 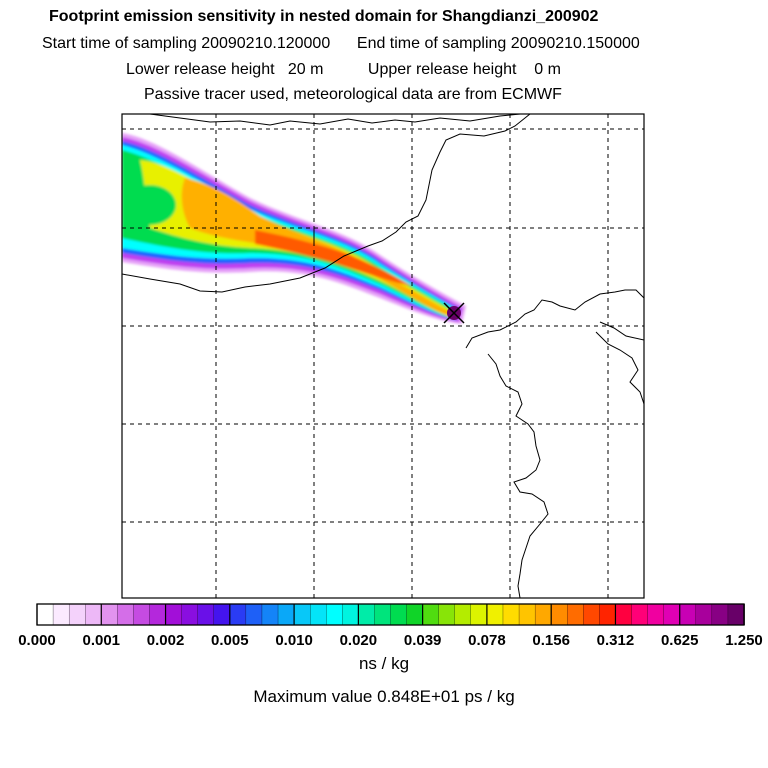 I want to click on colorbar-tick-label: 0.000, so click(x=37, y=640).